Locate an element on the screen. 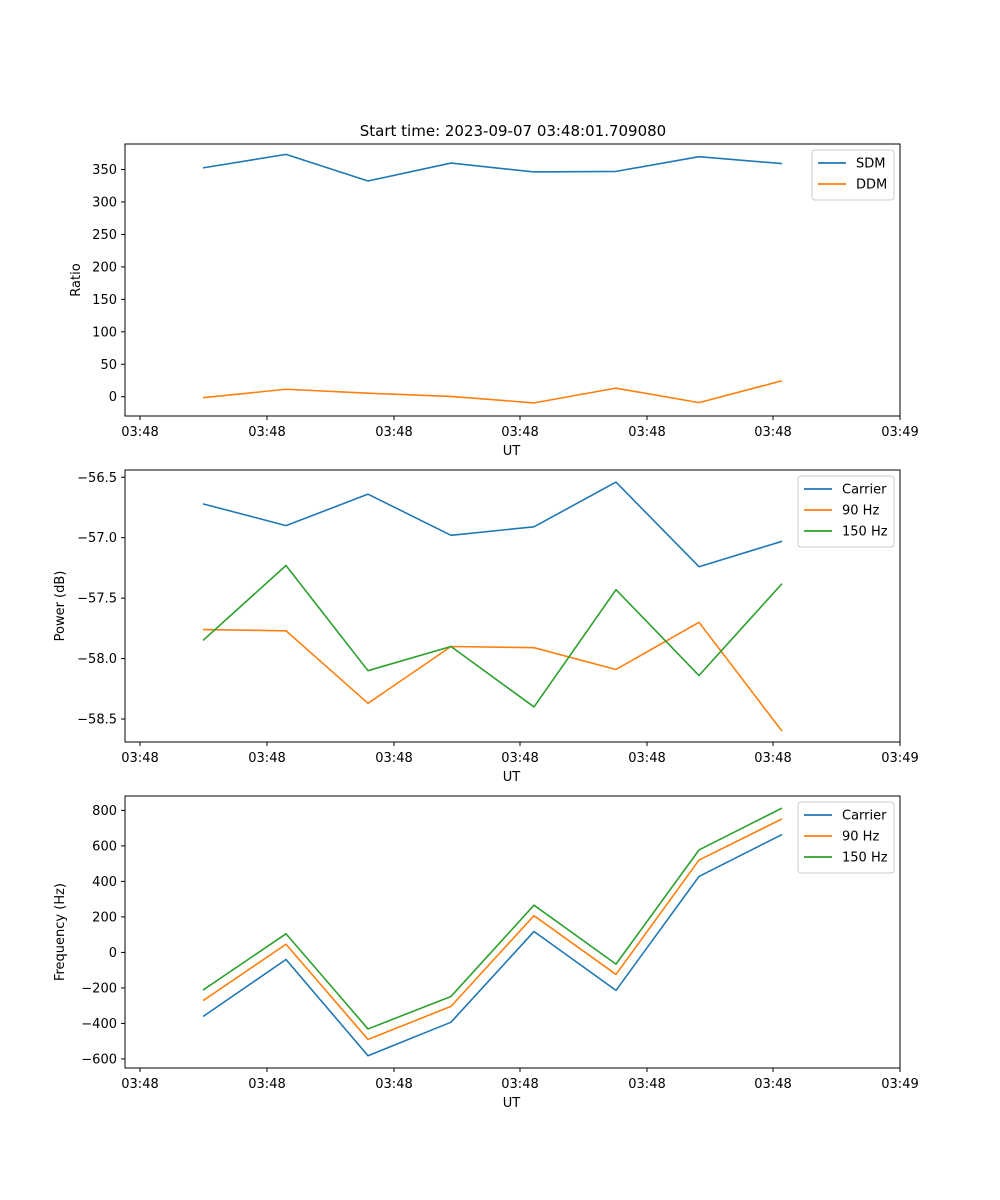 This screenshot has width=1000, height=1200. y-tick-label: −200 is located at coordinates (99, 988).